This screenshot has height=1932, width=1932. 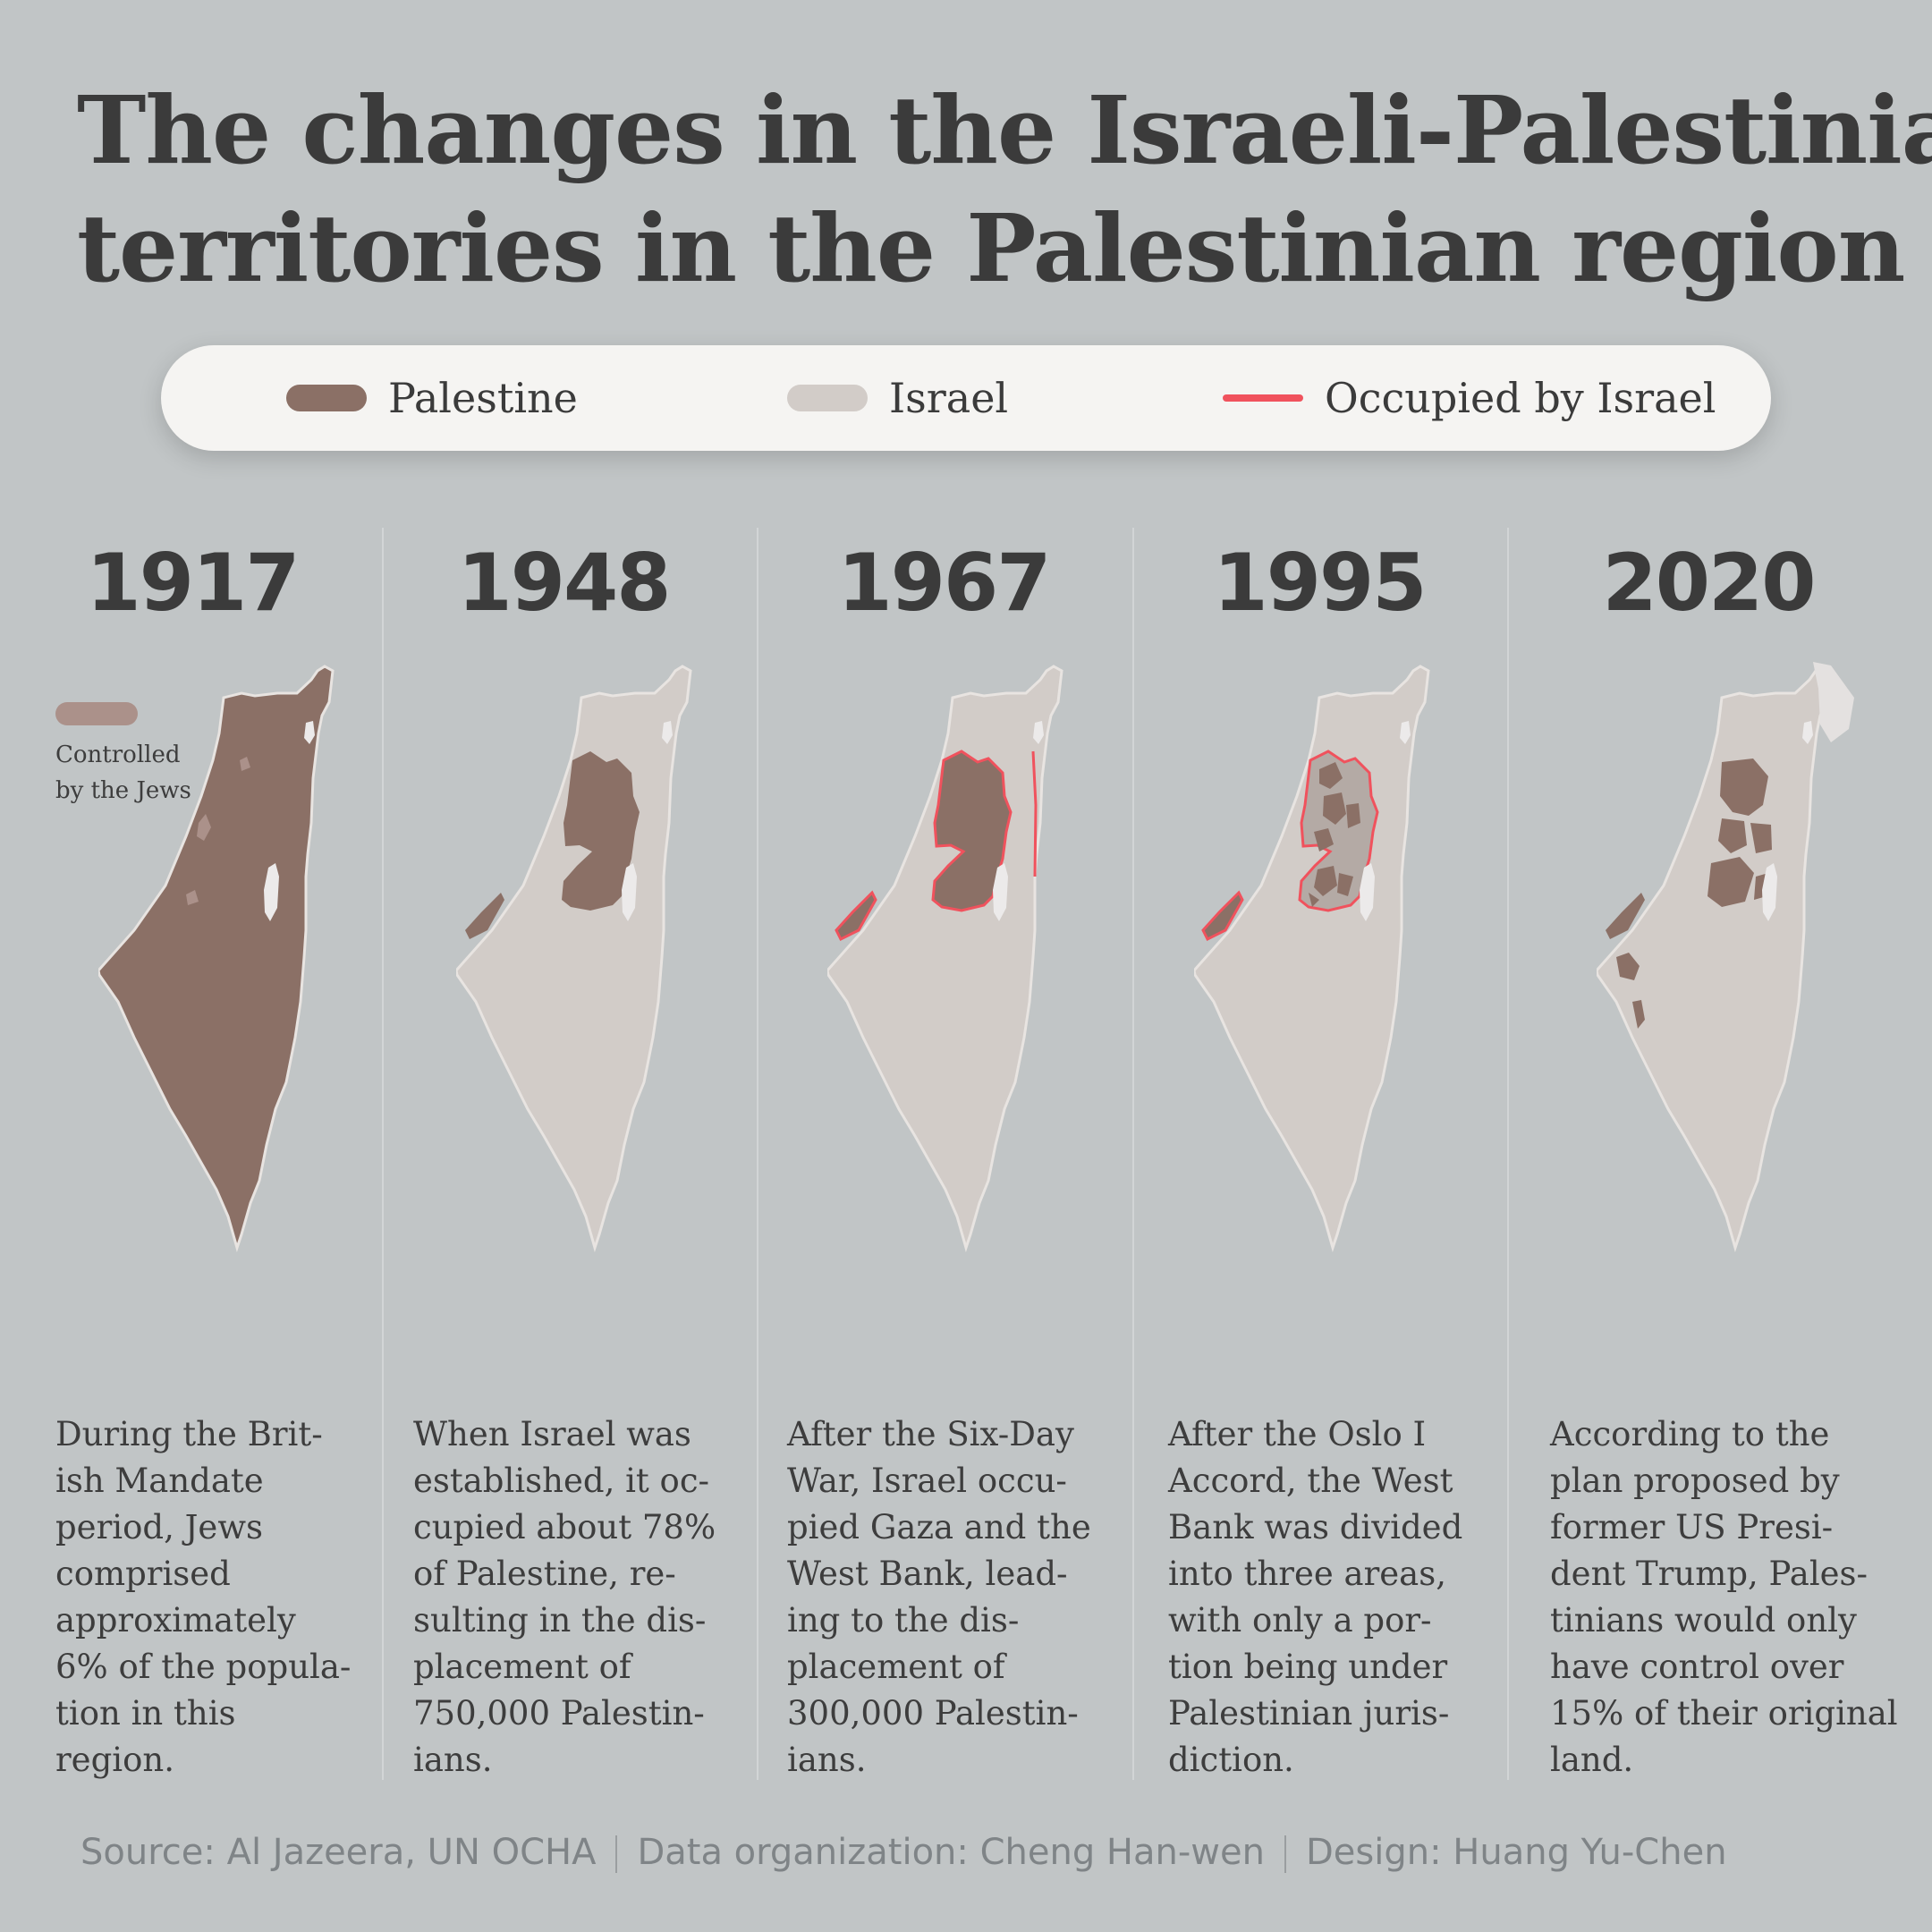 I want to click on map-1948, so click(x=574, y=957).